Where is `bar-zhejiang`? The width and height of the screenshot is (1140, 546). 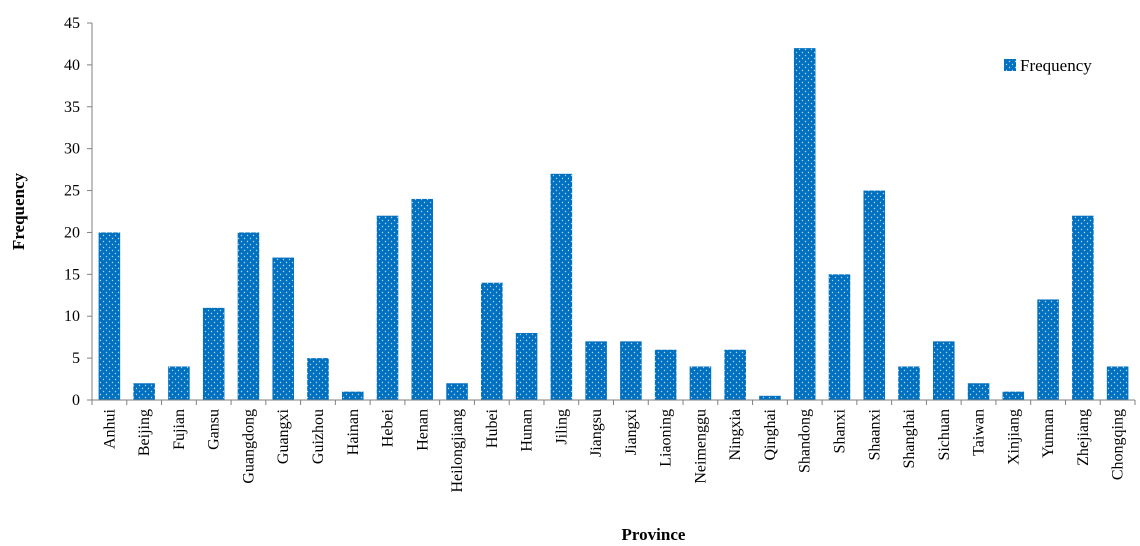 bar-zhejiang is located at coordinates (1083, 307).